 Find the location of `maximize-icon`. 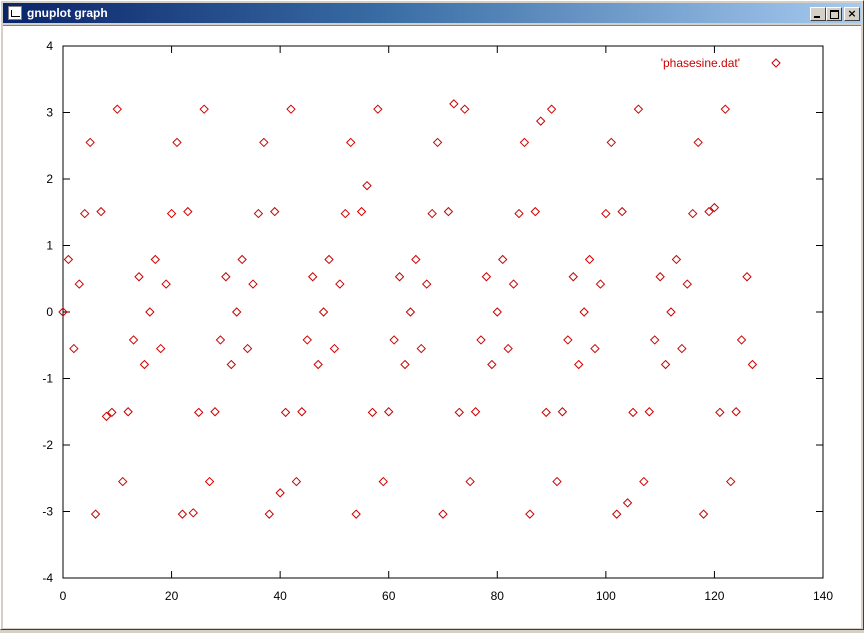

maximize-icon is located at coordinates (834, 14).